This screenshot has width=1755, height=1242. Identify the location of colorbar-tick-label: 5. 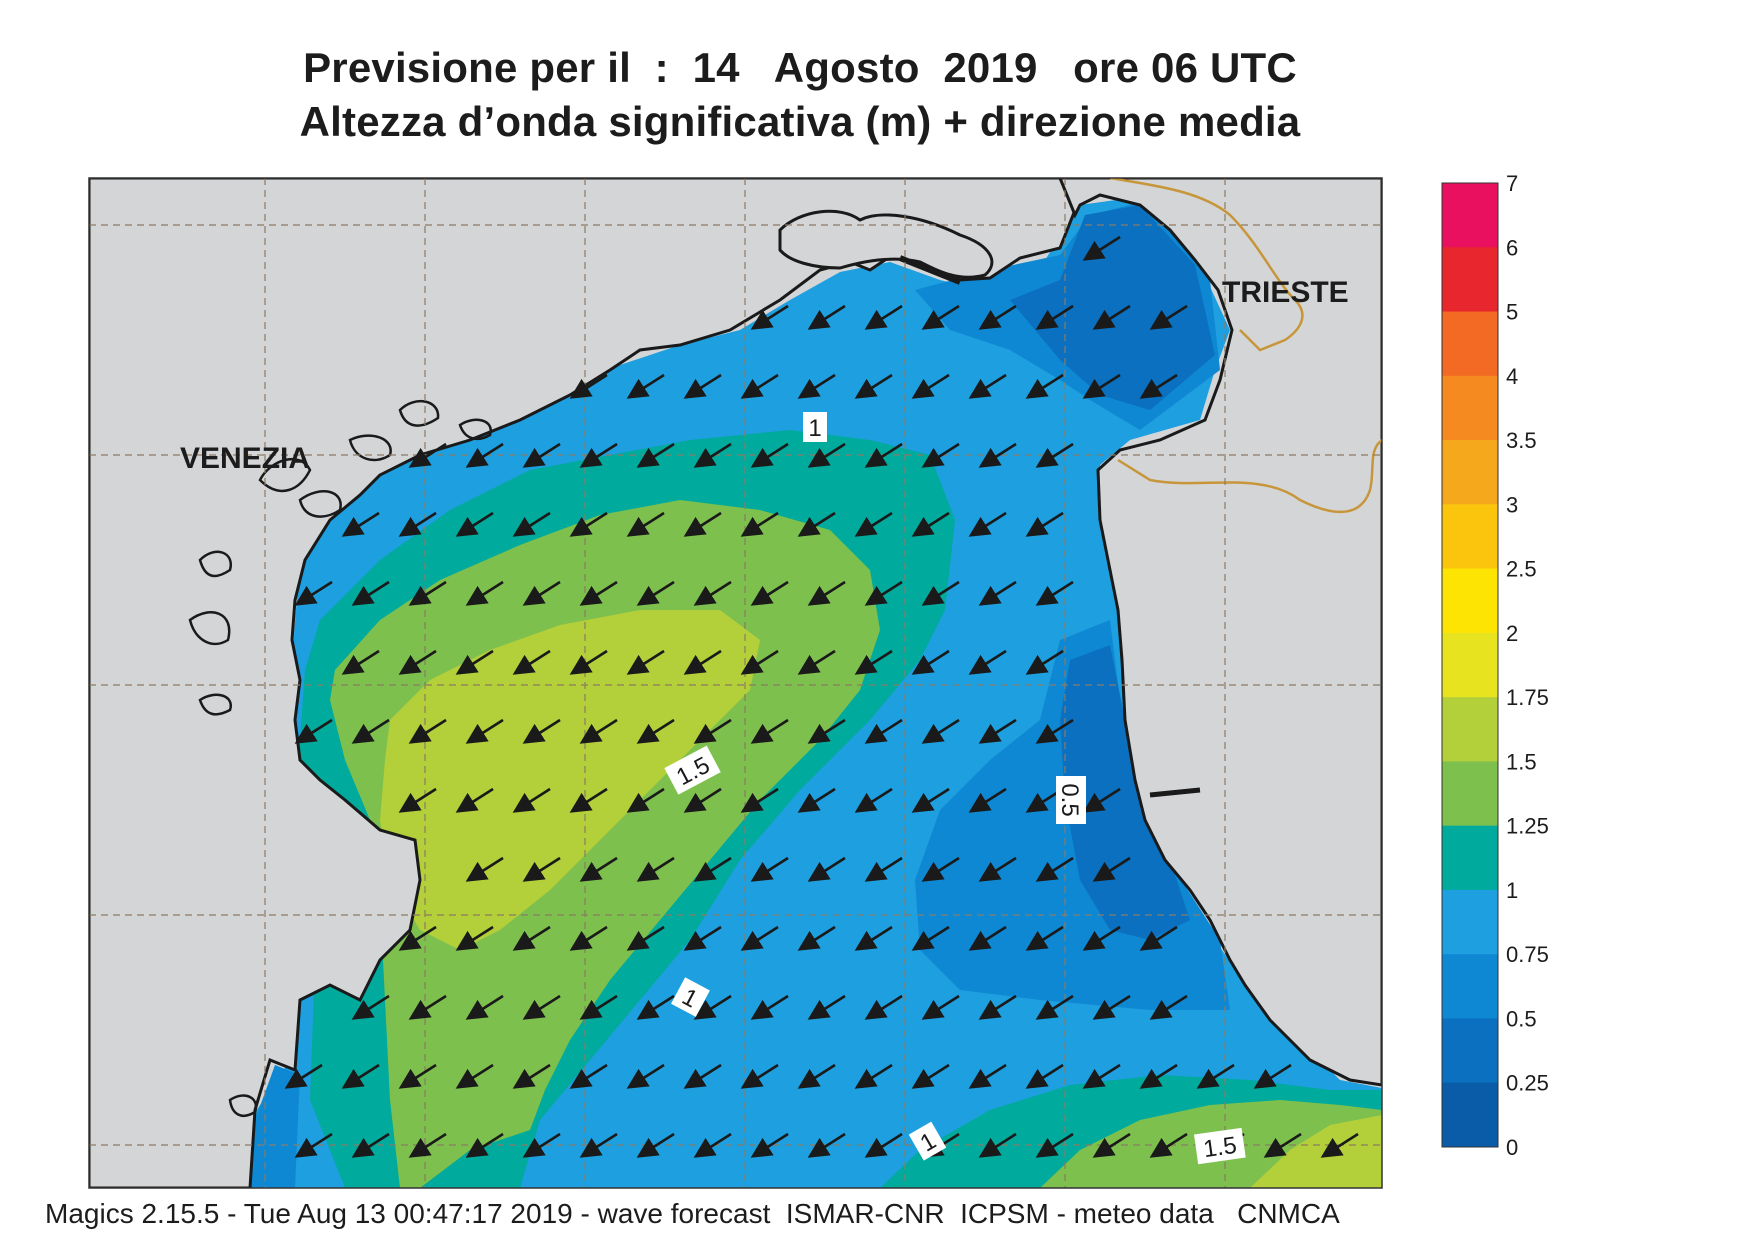
(1512, 312).